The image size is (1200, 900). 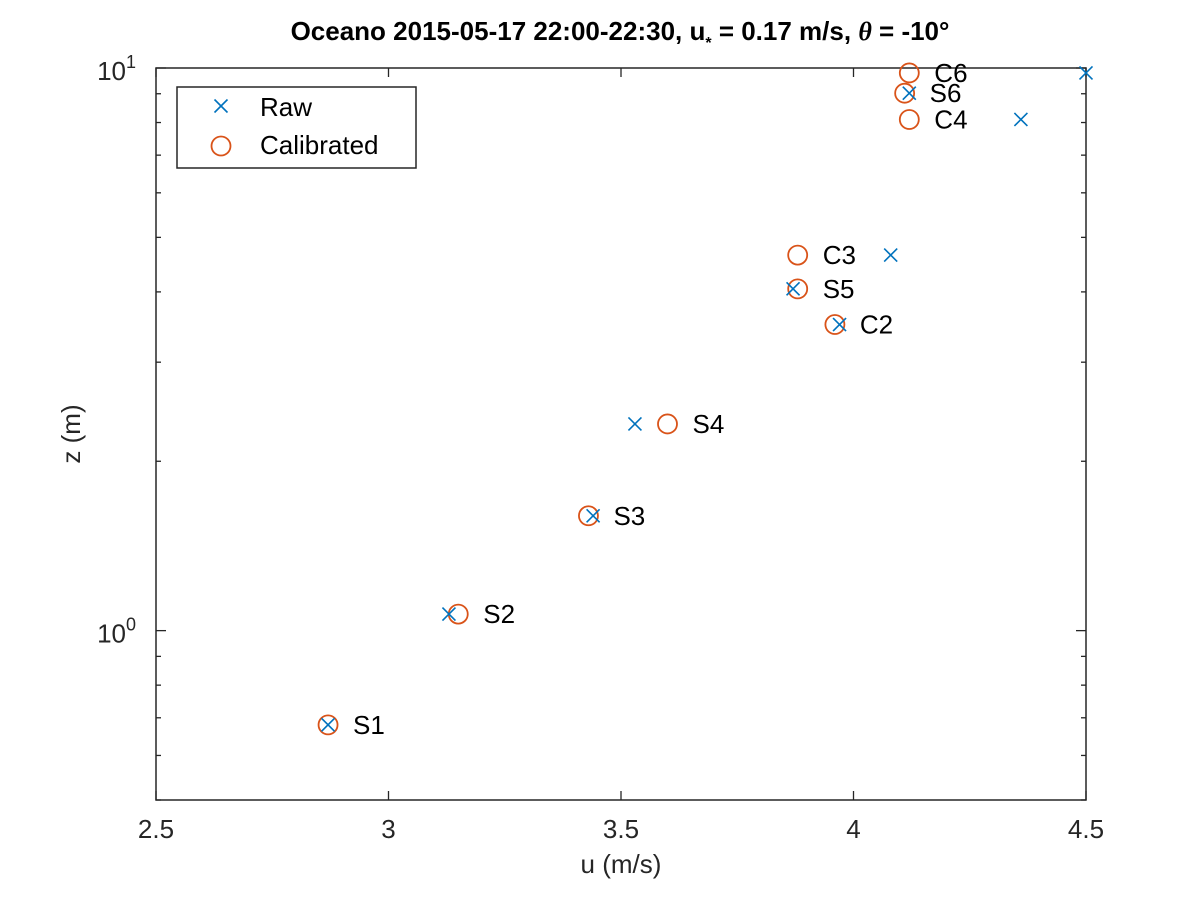 What do you see at coordinates (498, 31) in the screenshot?
I see `chart-title-prefix: Oceano 2015-05-17 22:00-22:30, u` at bounding box center [498, 31].